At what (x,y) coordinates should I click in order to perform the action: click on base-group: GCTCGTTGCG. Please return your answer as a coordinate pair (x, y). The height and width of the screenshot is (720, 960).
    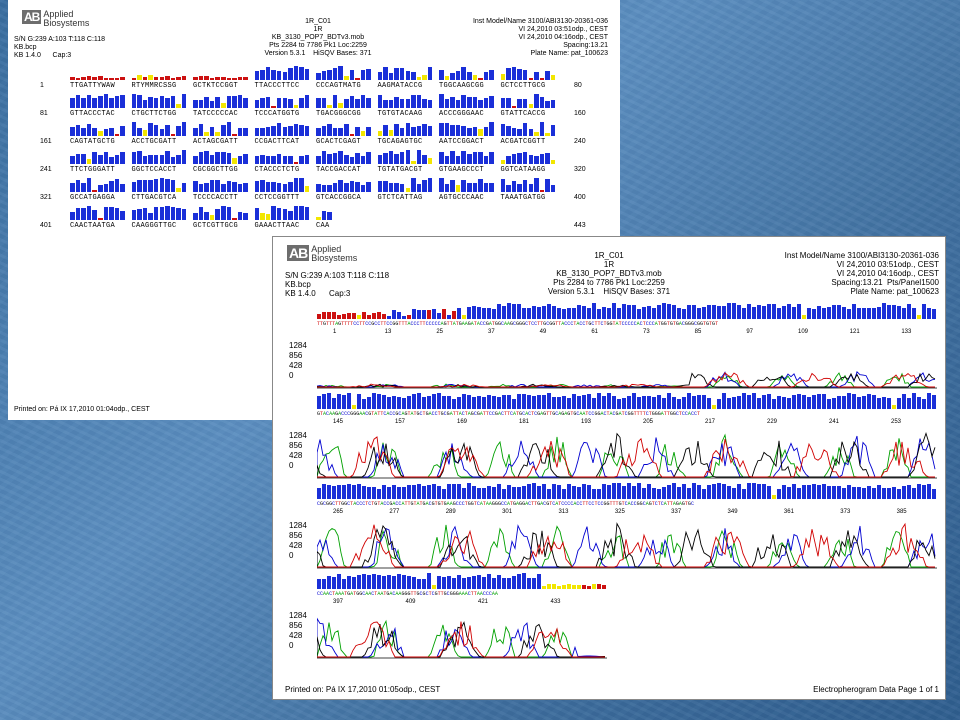
    Looking at the image, I should click on (216, 226).